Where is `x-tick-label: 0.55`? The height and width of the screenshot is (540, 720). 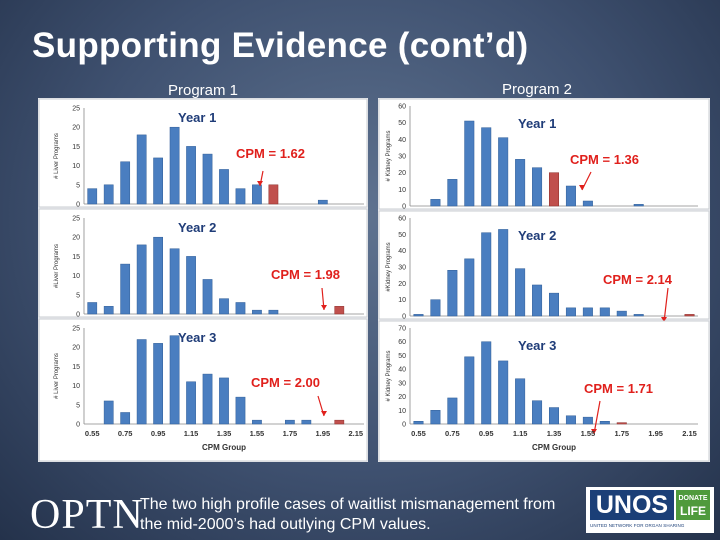
x-tick-label: 0.55 is located at coordinates (92, 433).